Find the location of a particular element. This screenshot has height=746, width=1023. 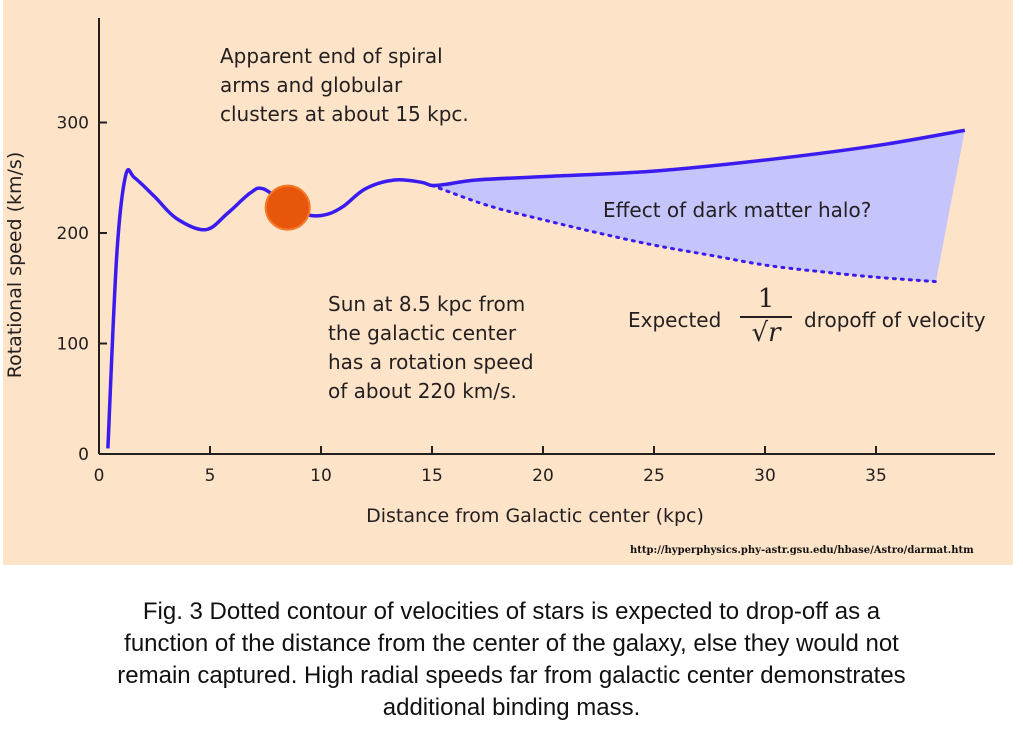

x-tick-label: 20 is located at coordinates (543, 476).